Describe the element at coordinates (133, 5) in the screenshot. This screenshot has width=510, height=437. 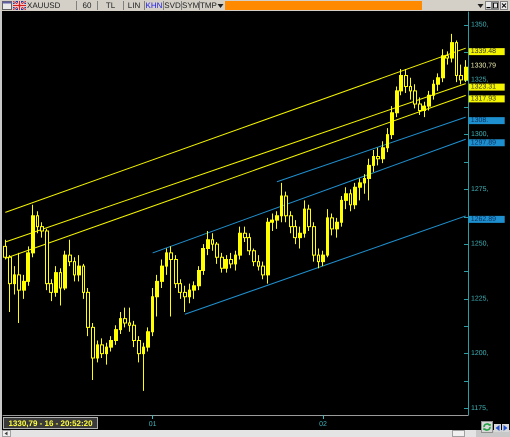
I see `toolbar-button: LIN` at that location.